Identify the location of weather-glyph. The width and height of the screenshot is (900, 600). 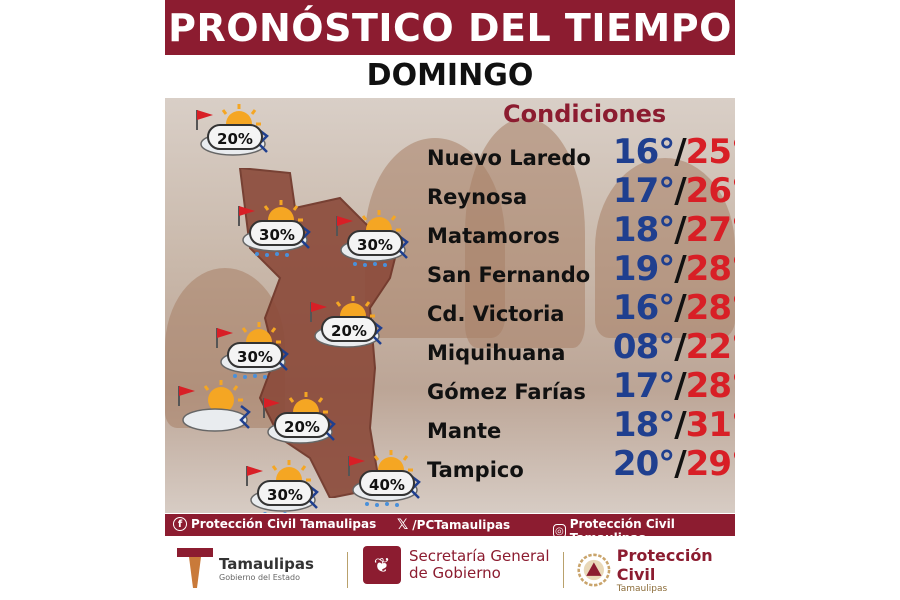
(214, 406).